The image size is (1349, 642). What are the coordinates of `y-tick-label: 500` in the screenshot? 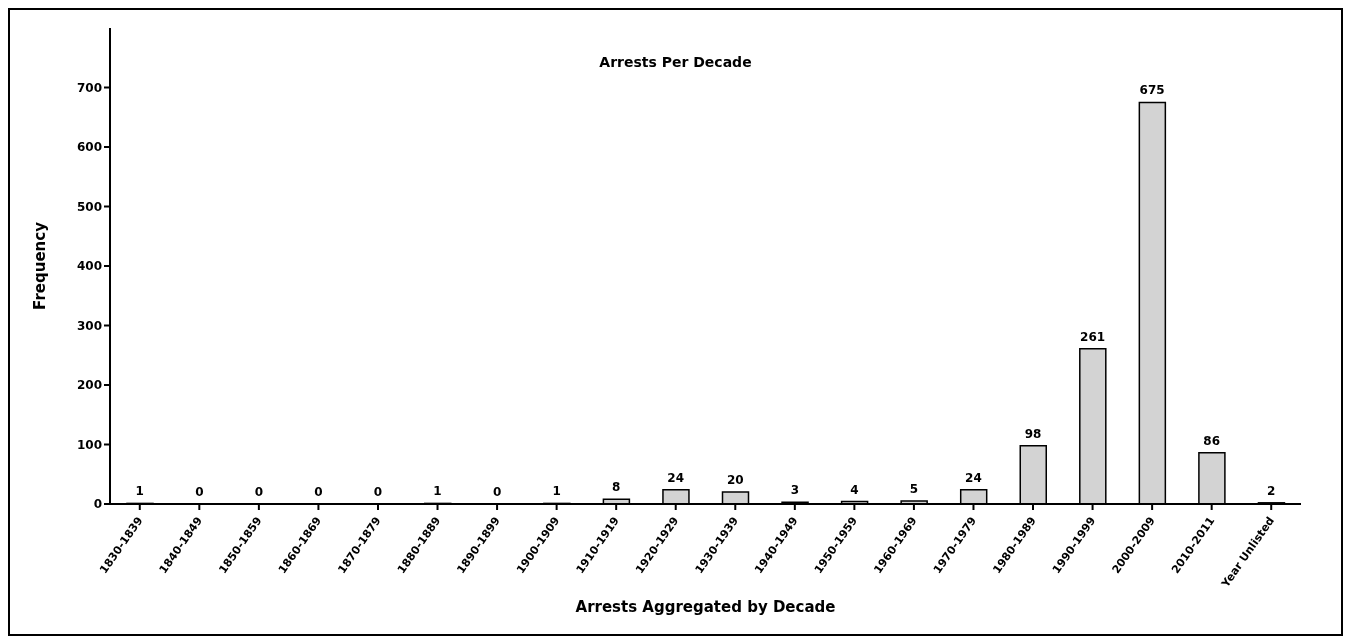 It's located at (89, 206).